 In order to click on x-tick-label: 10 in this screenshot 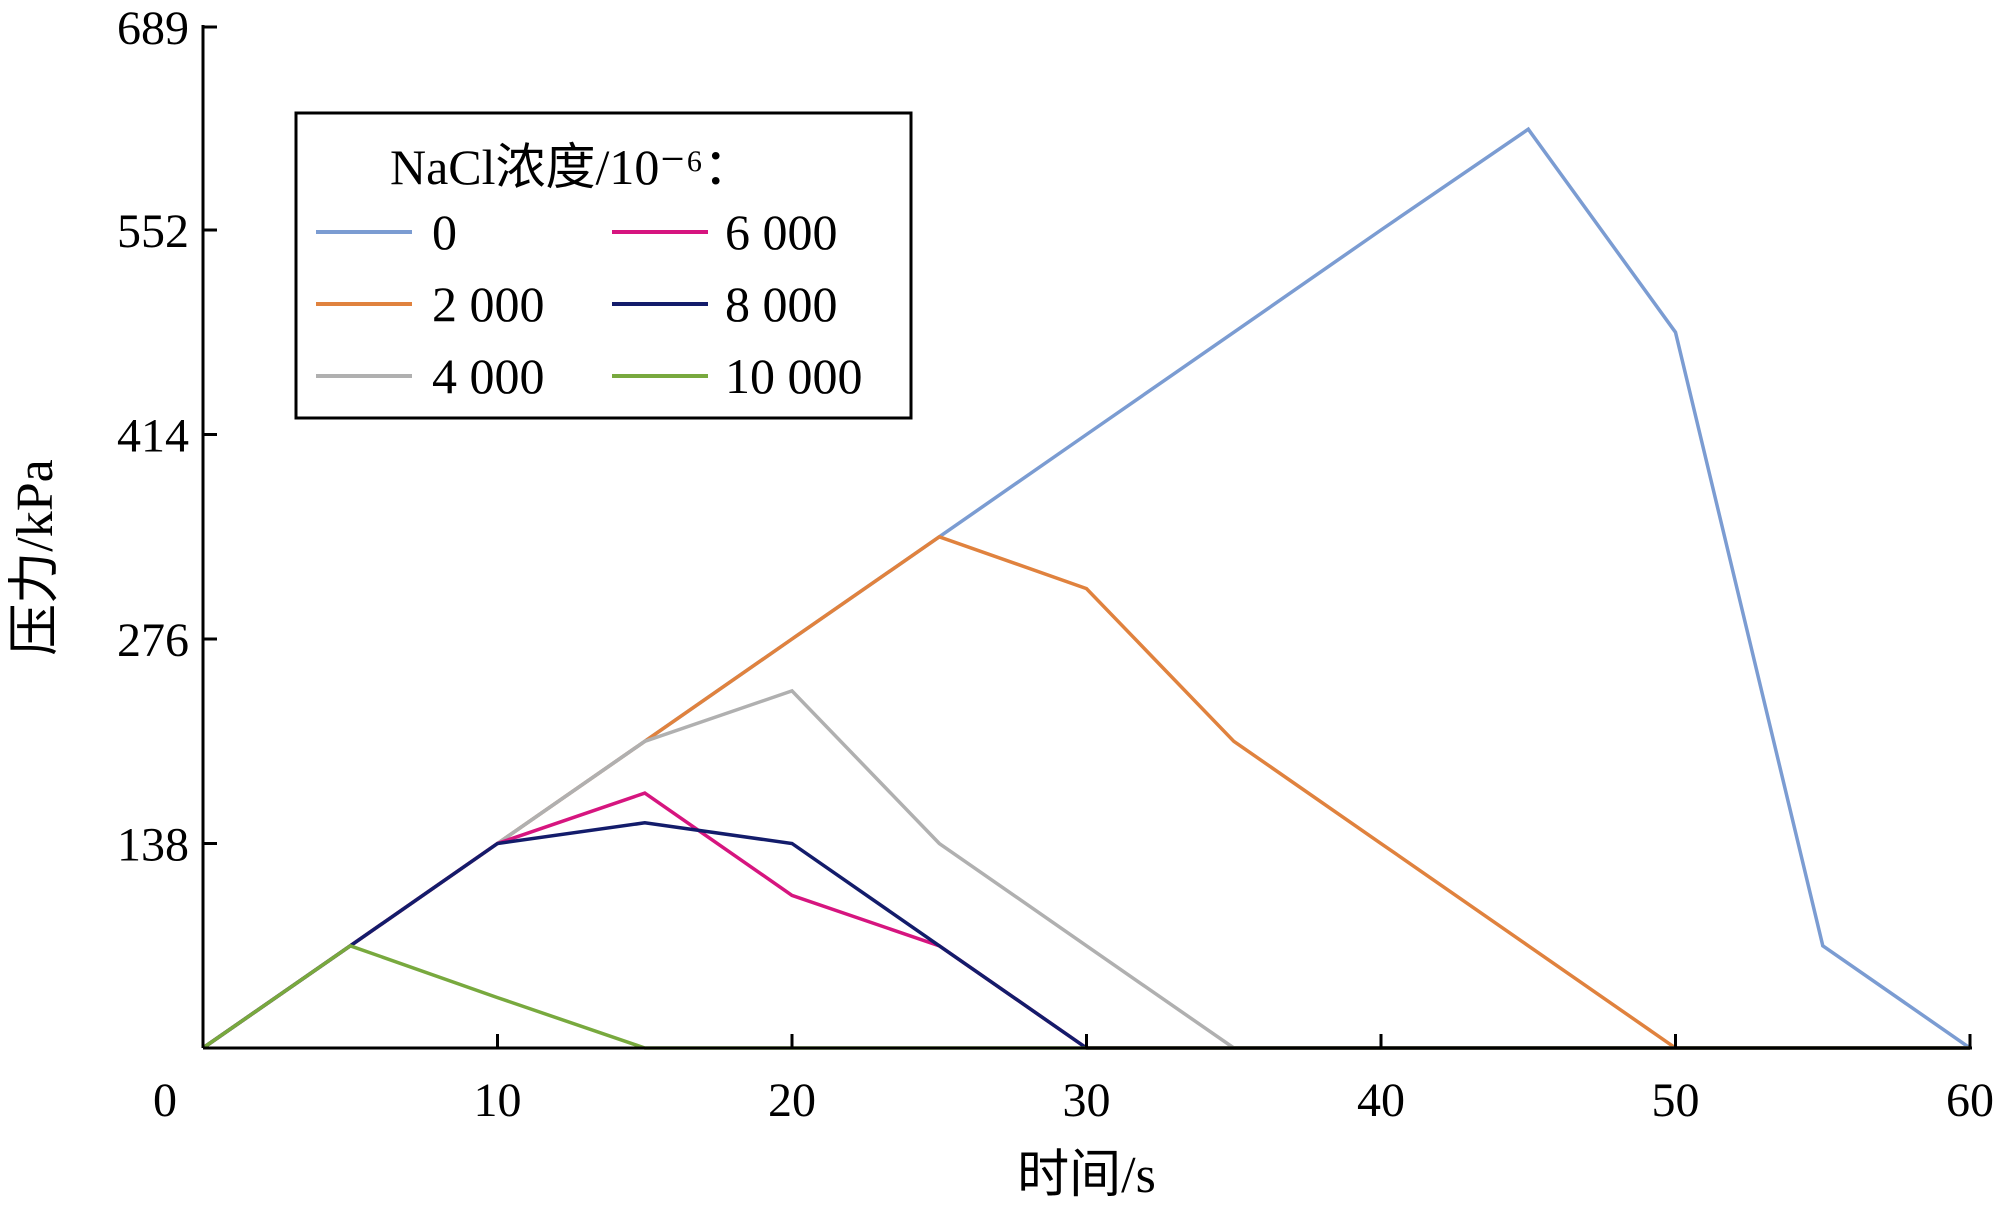, I will do `click(498, 1100)`.